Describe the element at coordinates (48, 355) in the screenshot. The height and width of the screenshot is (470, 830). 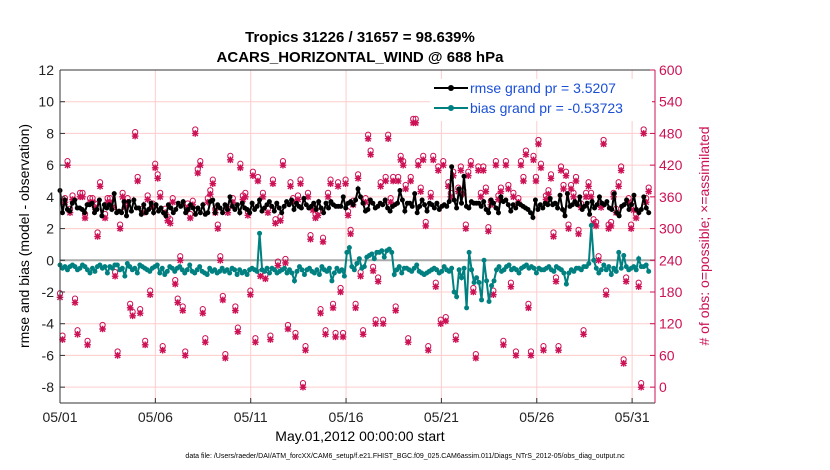
I see `left-tick-label: -6` at that location.